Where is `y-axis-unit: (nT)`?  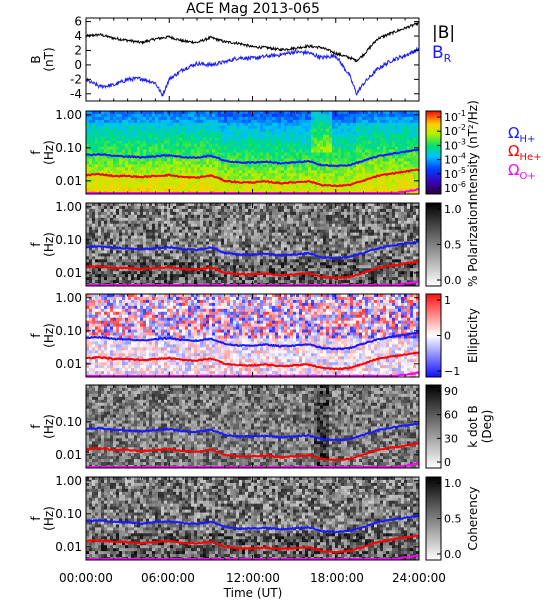
y-axis-unit: (nT) is located at coordinates (49, 59).